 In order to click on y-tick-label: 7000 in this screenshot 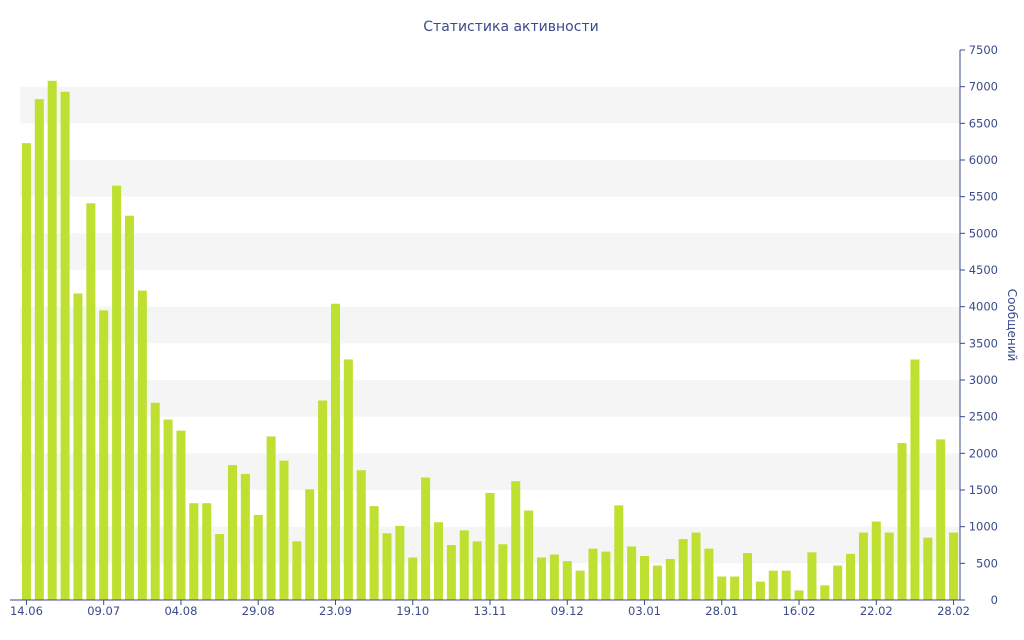, I will do `click(983, 87)`.